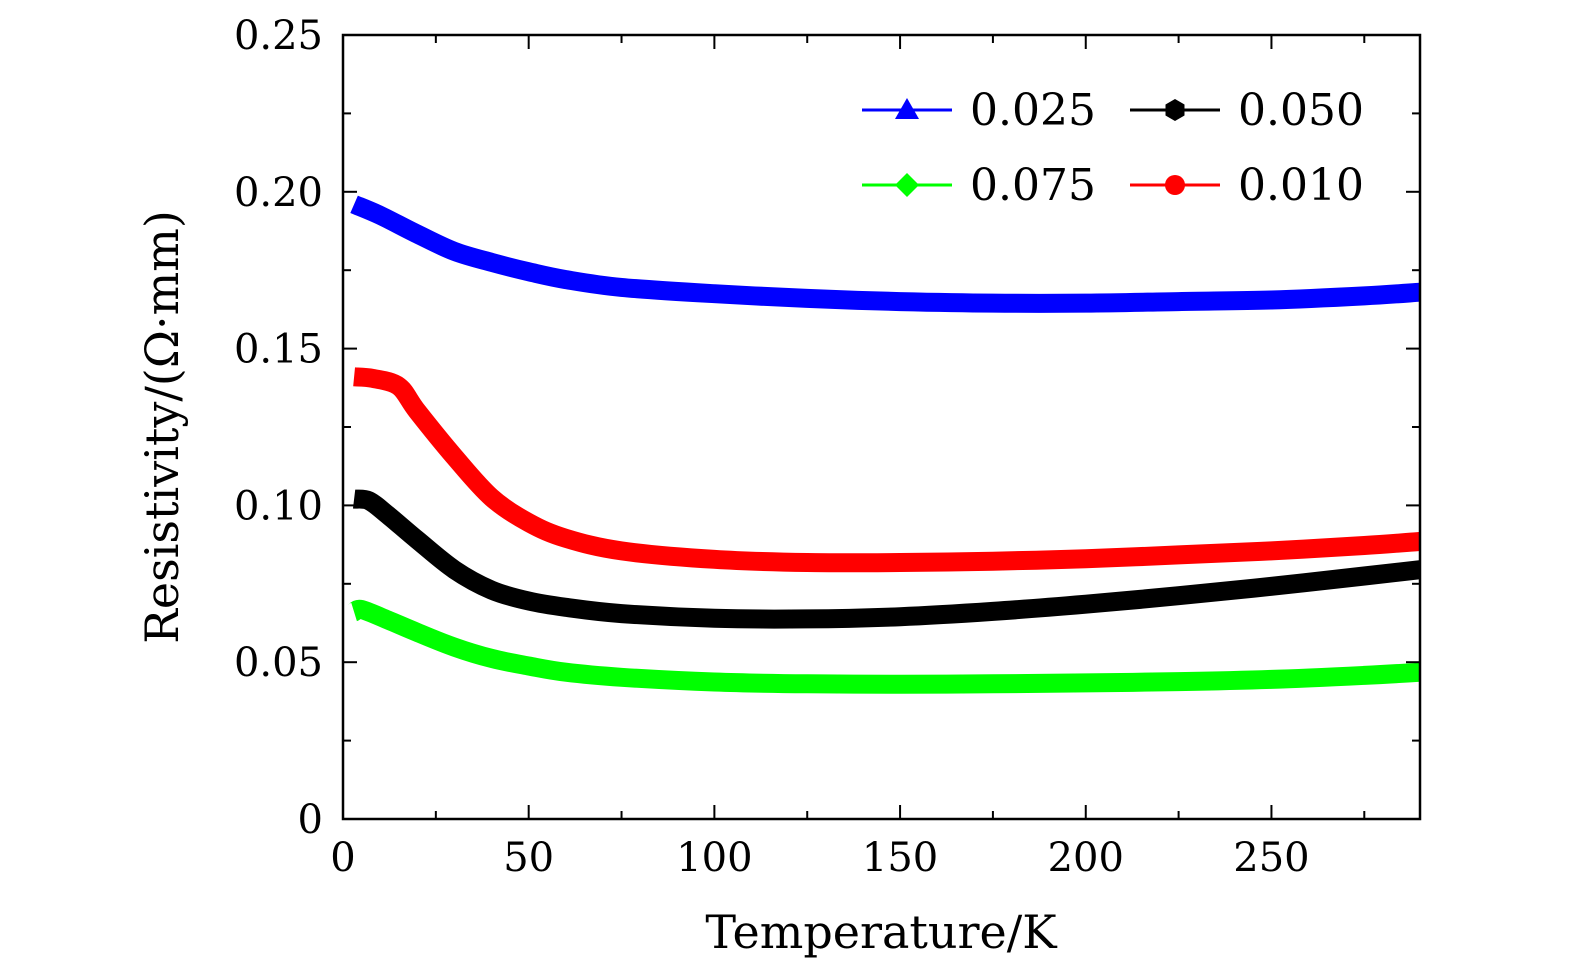  Describe the element at coordinates (278, 193) in the screenshot. I see `y-tick-label: 0.20` at that location.